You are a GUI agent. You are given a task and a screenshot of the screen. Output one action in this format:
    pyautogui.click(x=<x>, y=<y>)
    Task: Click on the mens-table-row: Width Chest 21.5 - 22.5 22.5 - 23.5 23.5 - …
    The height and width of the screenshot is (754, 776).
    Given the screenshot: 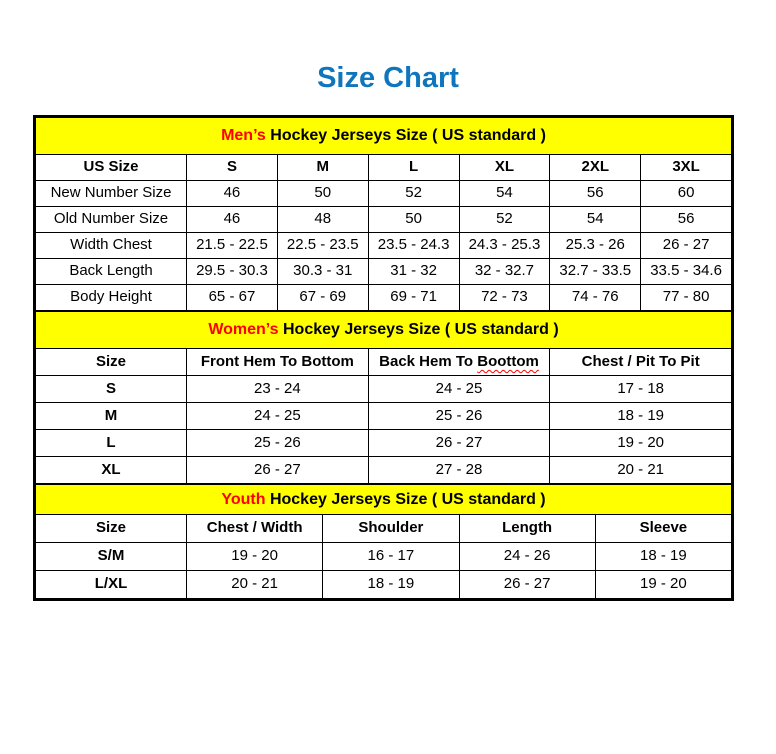 What is the action you would take?
    pyautogui.click(x=383, y=245)
    